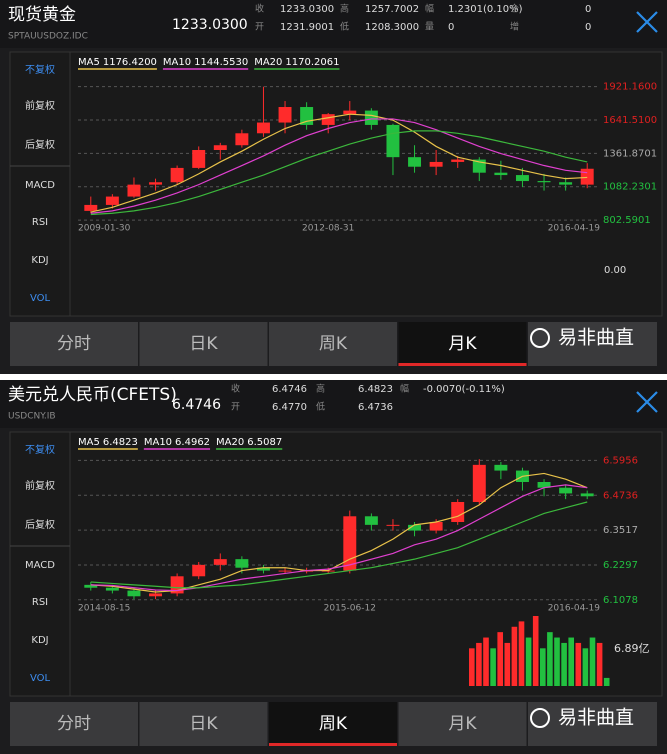 This screenshot has height=754, width=667. What do you see at coordinates (627, 220) in the screenshot?
I see `y-tick-label: 802.5901` at bounding box center [627, 220].